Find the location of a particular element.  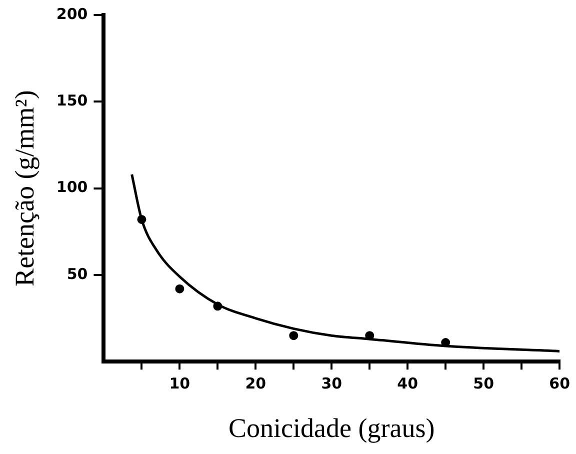

x-tick-label: 20 is located at coordinates (255, 383).